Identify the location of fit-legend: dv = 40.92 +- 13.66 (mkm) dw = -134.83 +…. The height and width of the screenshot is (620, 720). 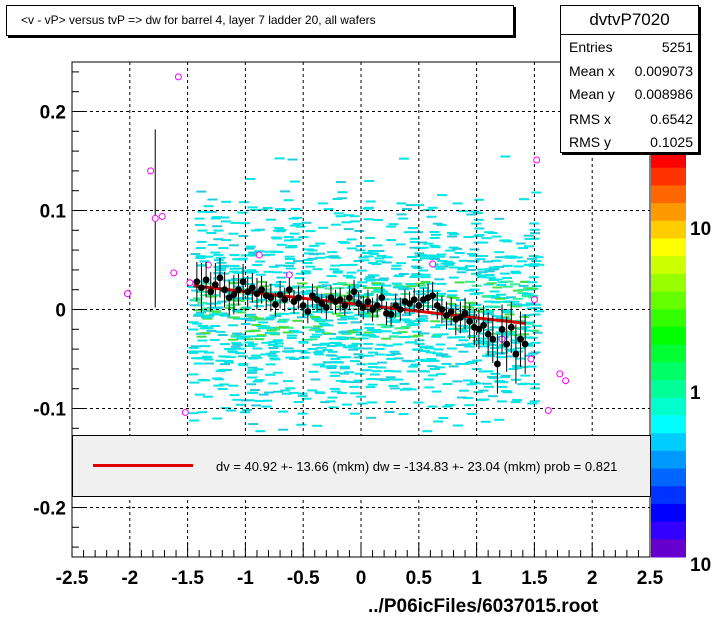
(361, 466).